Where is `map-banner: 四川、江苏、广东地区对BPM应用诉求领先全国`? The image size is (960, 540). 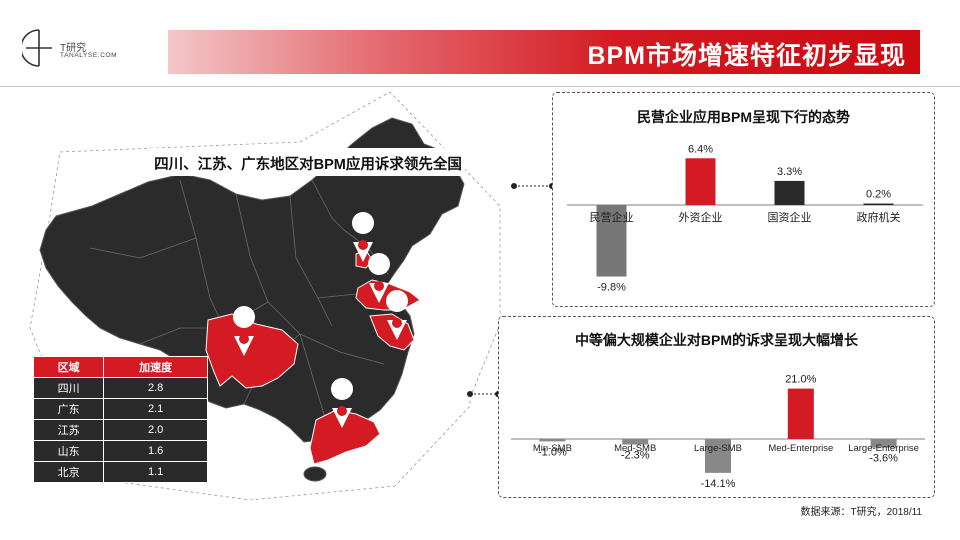
map-banner: 四川、江苏、广东地区对BPM应用诉求领先全国 is located at coordinates (308, 162).